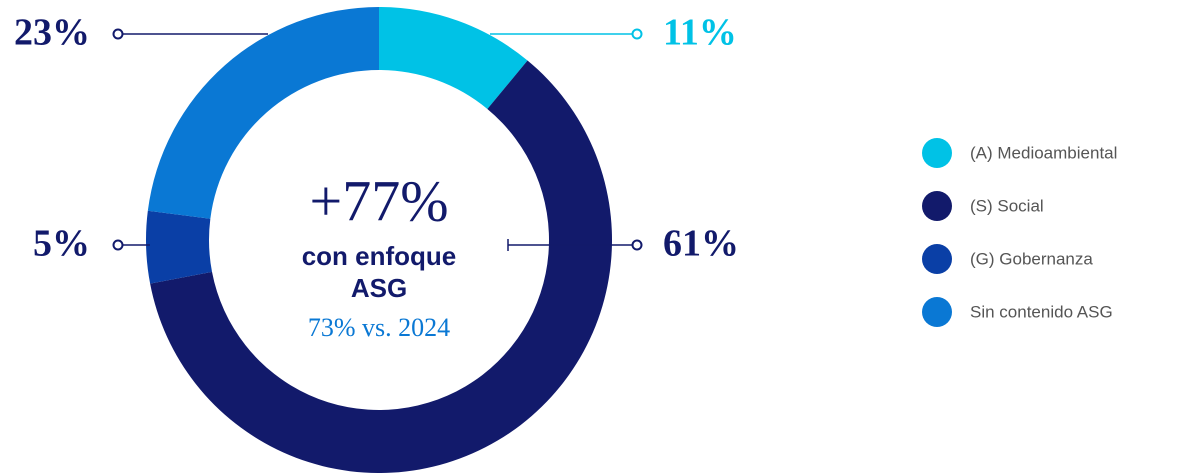  Describe the element at coordinates (378, 200) in the screenshot. I see `center-headline: +77%` at that location.